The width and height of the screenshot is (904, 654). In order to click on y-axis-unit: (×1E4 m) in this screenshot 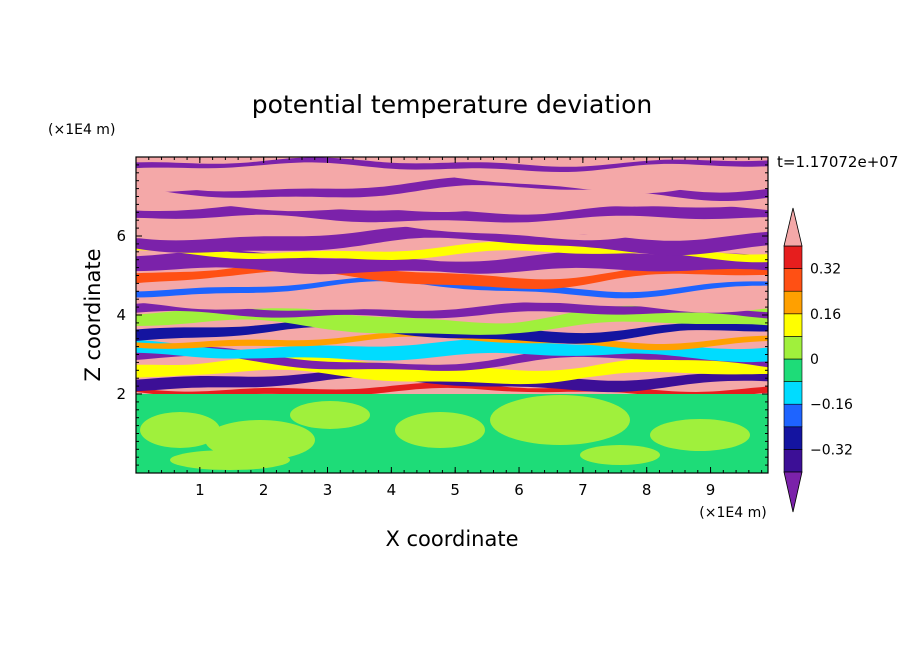, I will do `click(81, 130)`.